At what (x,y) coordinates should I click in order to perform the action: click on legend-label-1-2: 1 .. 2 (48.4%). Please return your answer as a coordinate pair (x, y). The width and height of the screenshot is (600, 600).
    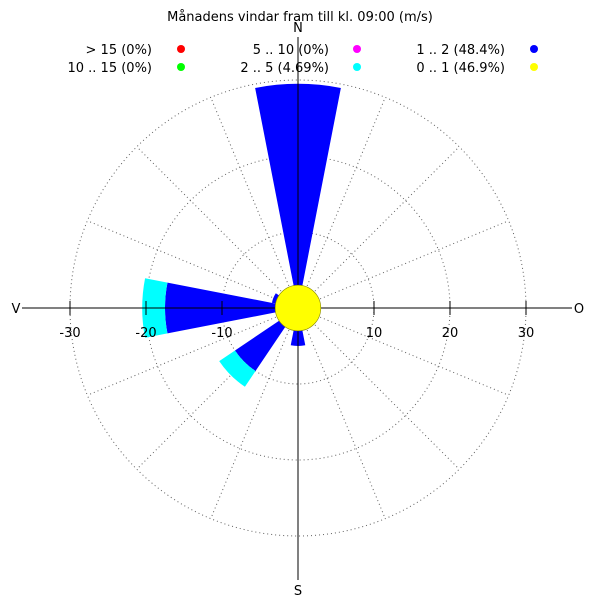
    Looking at the image, I should click on (460, 50).